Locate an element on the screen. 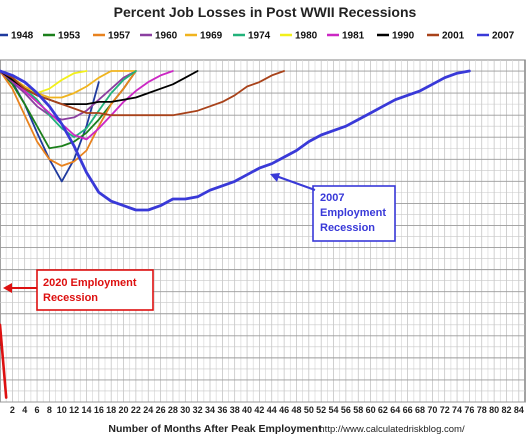 The image size is (530, 442). x-tick-label: 28 is located at coordinates (173, 410).